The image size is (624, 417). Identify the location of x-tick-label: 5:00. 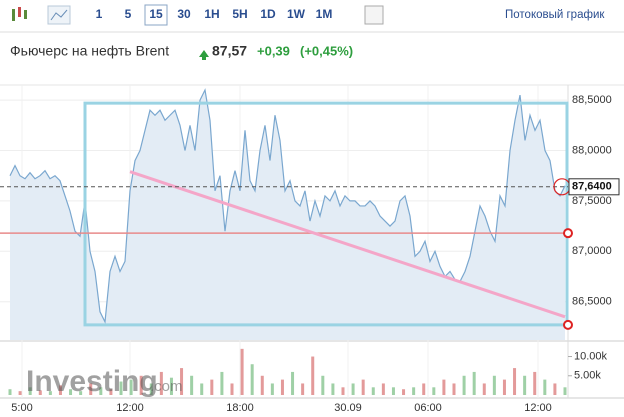
(21, 408).